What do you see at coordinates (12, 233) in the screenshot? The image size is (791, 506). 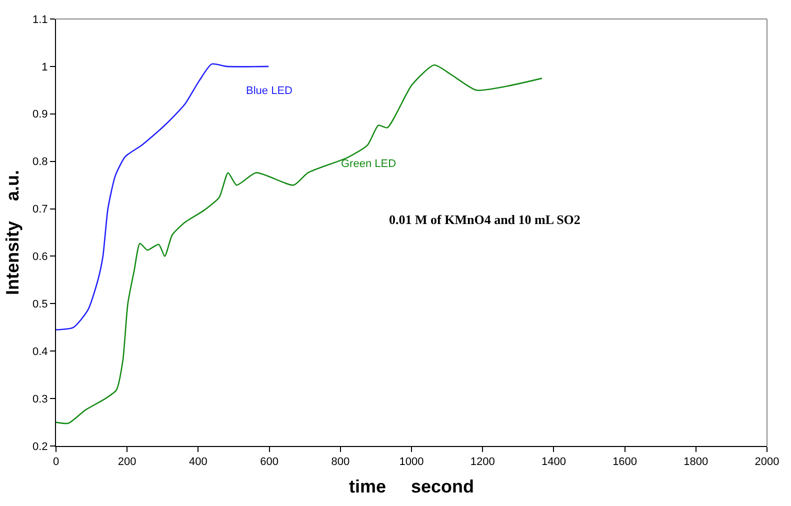 I see `y-axis-title: Intensity a.u.` at bounding box center [12, 233].